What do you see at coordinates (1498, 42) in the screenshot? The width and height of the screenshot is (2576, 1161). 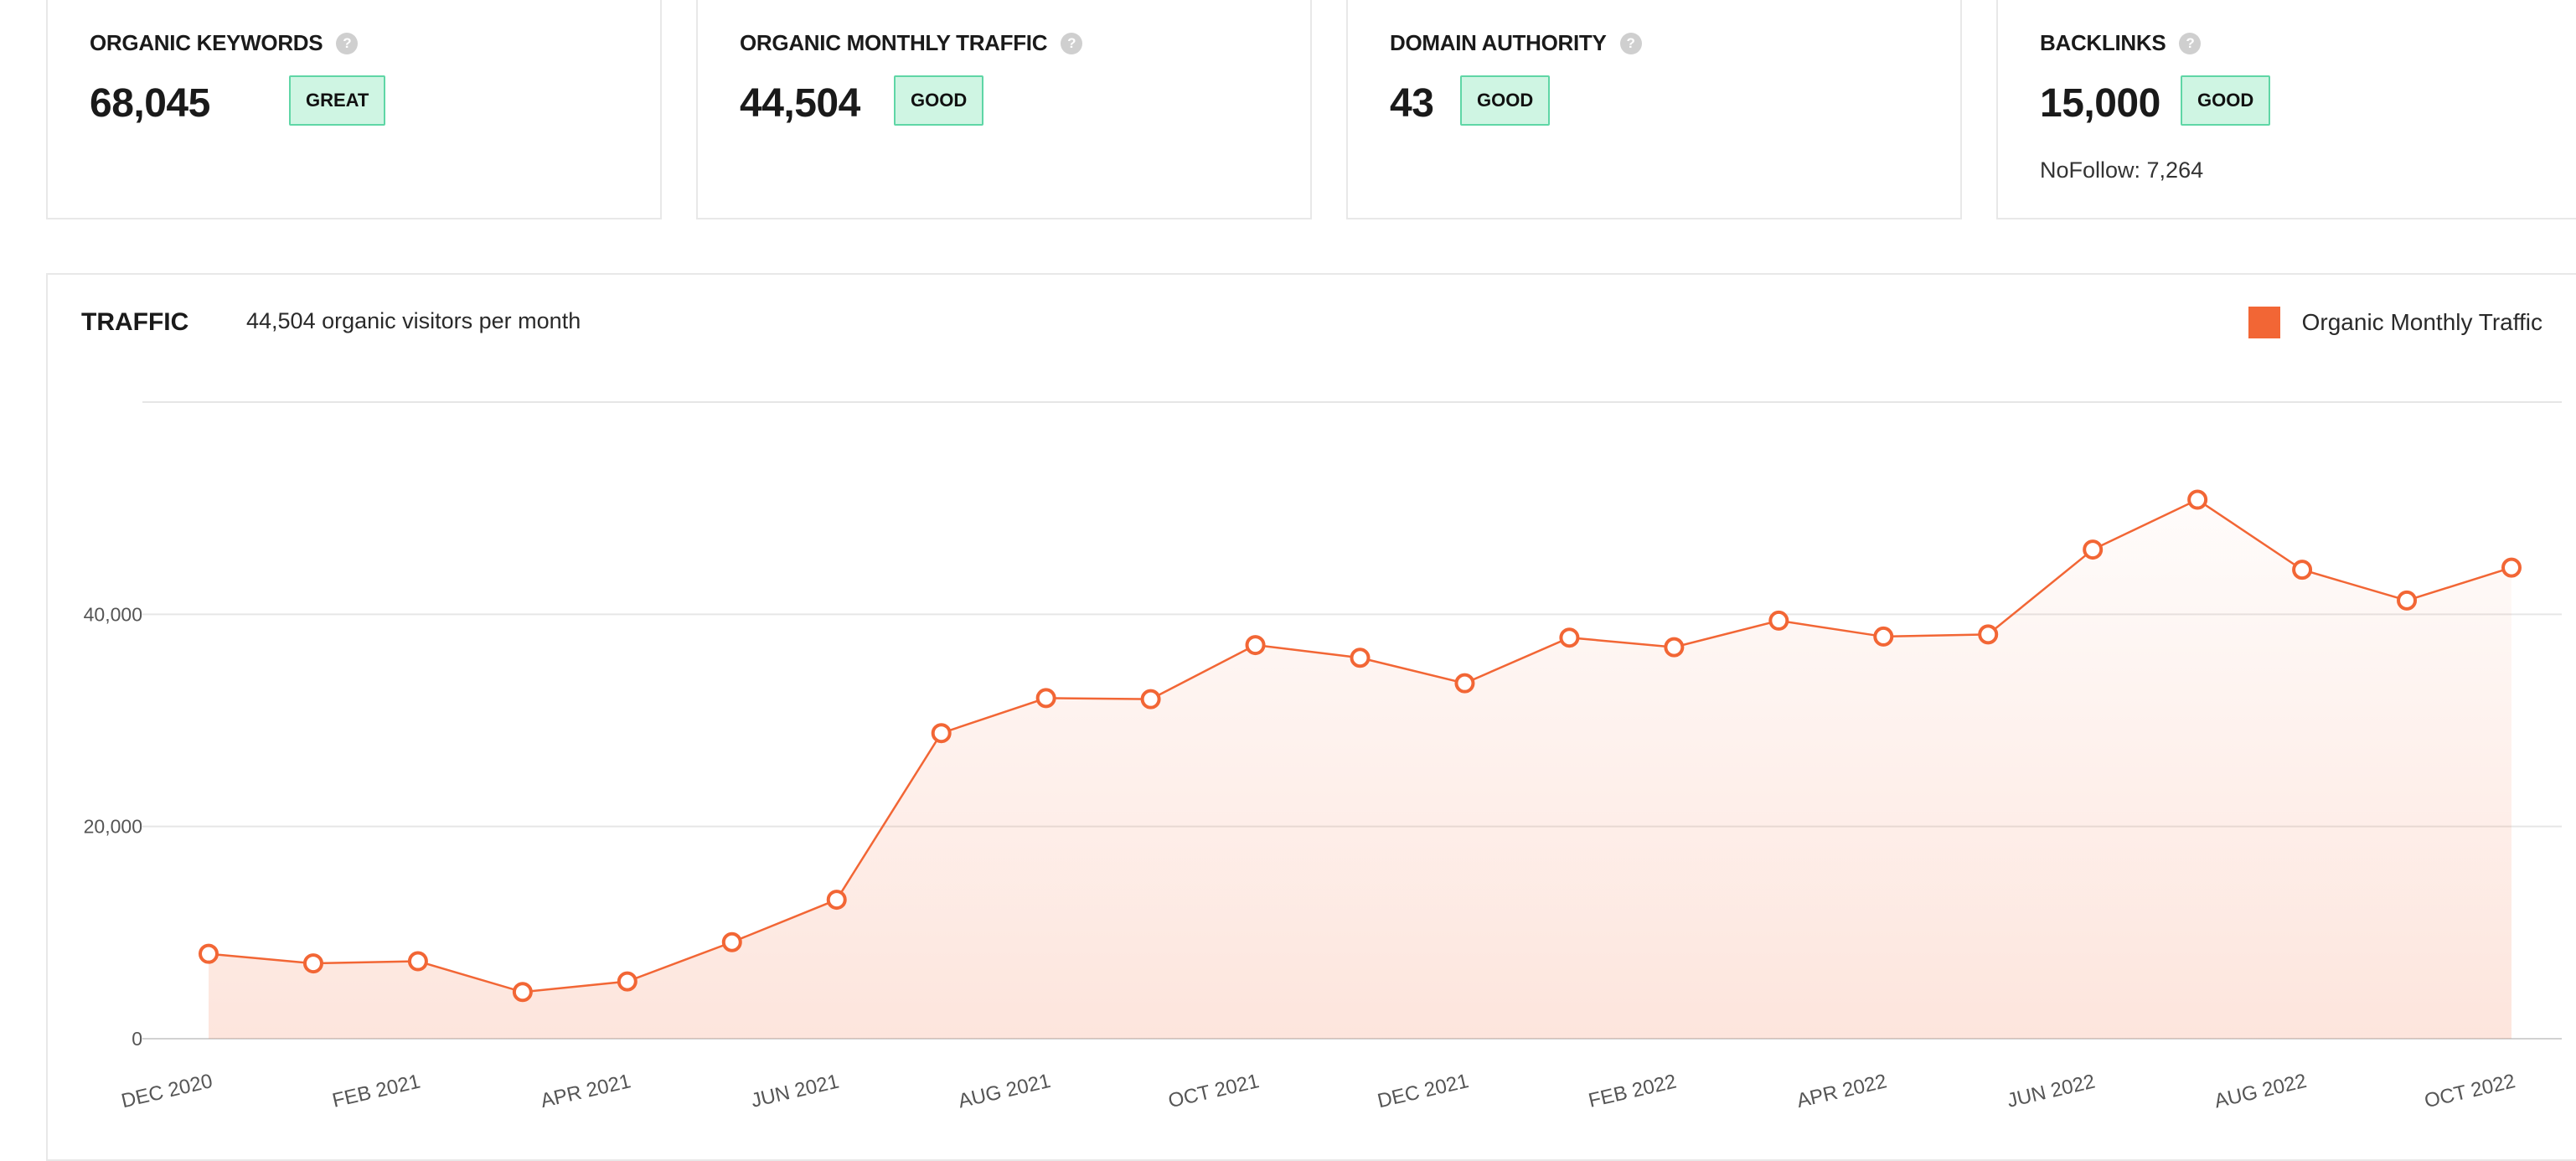 I see `metric-label-text: DOMAIN AUTHORITY` at bounding box center [1498, 42].